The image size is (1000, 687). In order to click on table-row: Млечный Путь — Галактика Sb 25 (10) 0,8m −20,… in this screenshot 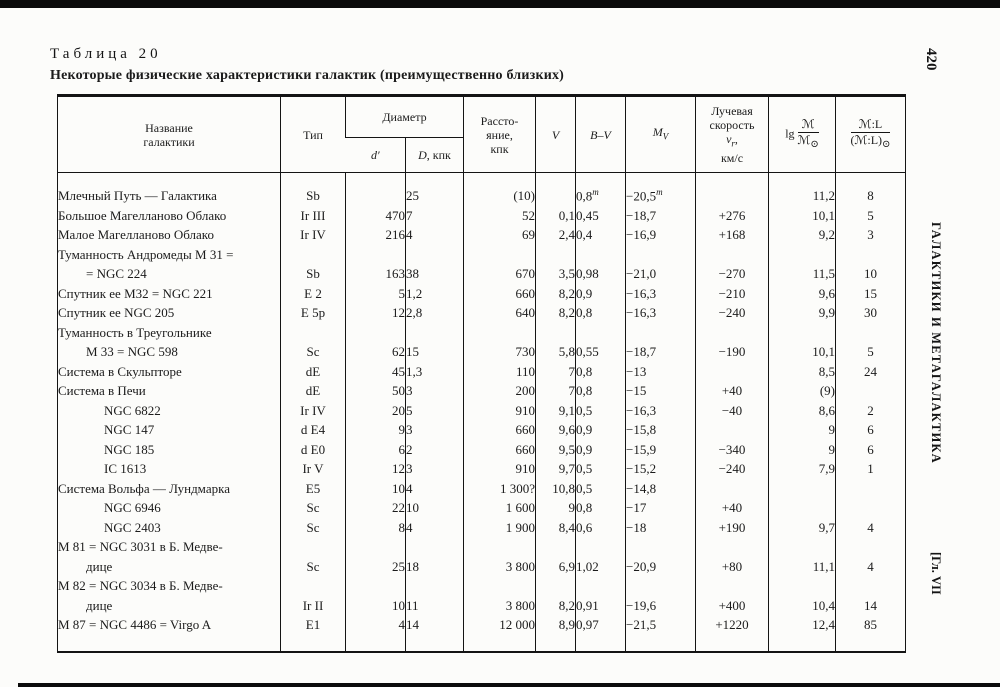, I will do `click(482, 189)`.